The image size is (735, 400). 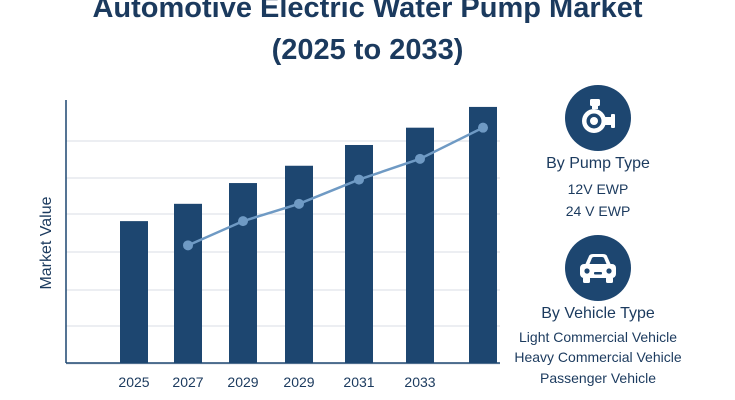 What do you see at coordinates (419, 382) in the screenshot?
I see `x-tick-label: 2033` at bounding box center [419, 382].